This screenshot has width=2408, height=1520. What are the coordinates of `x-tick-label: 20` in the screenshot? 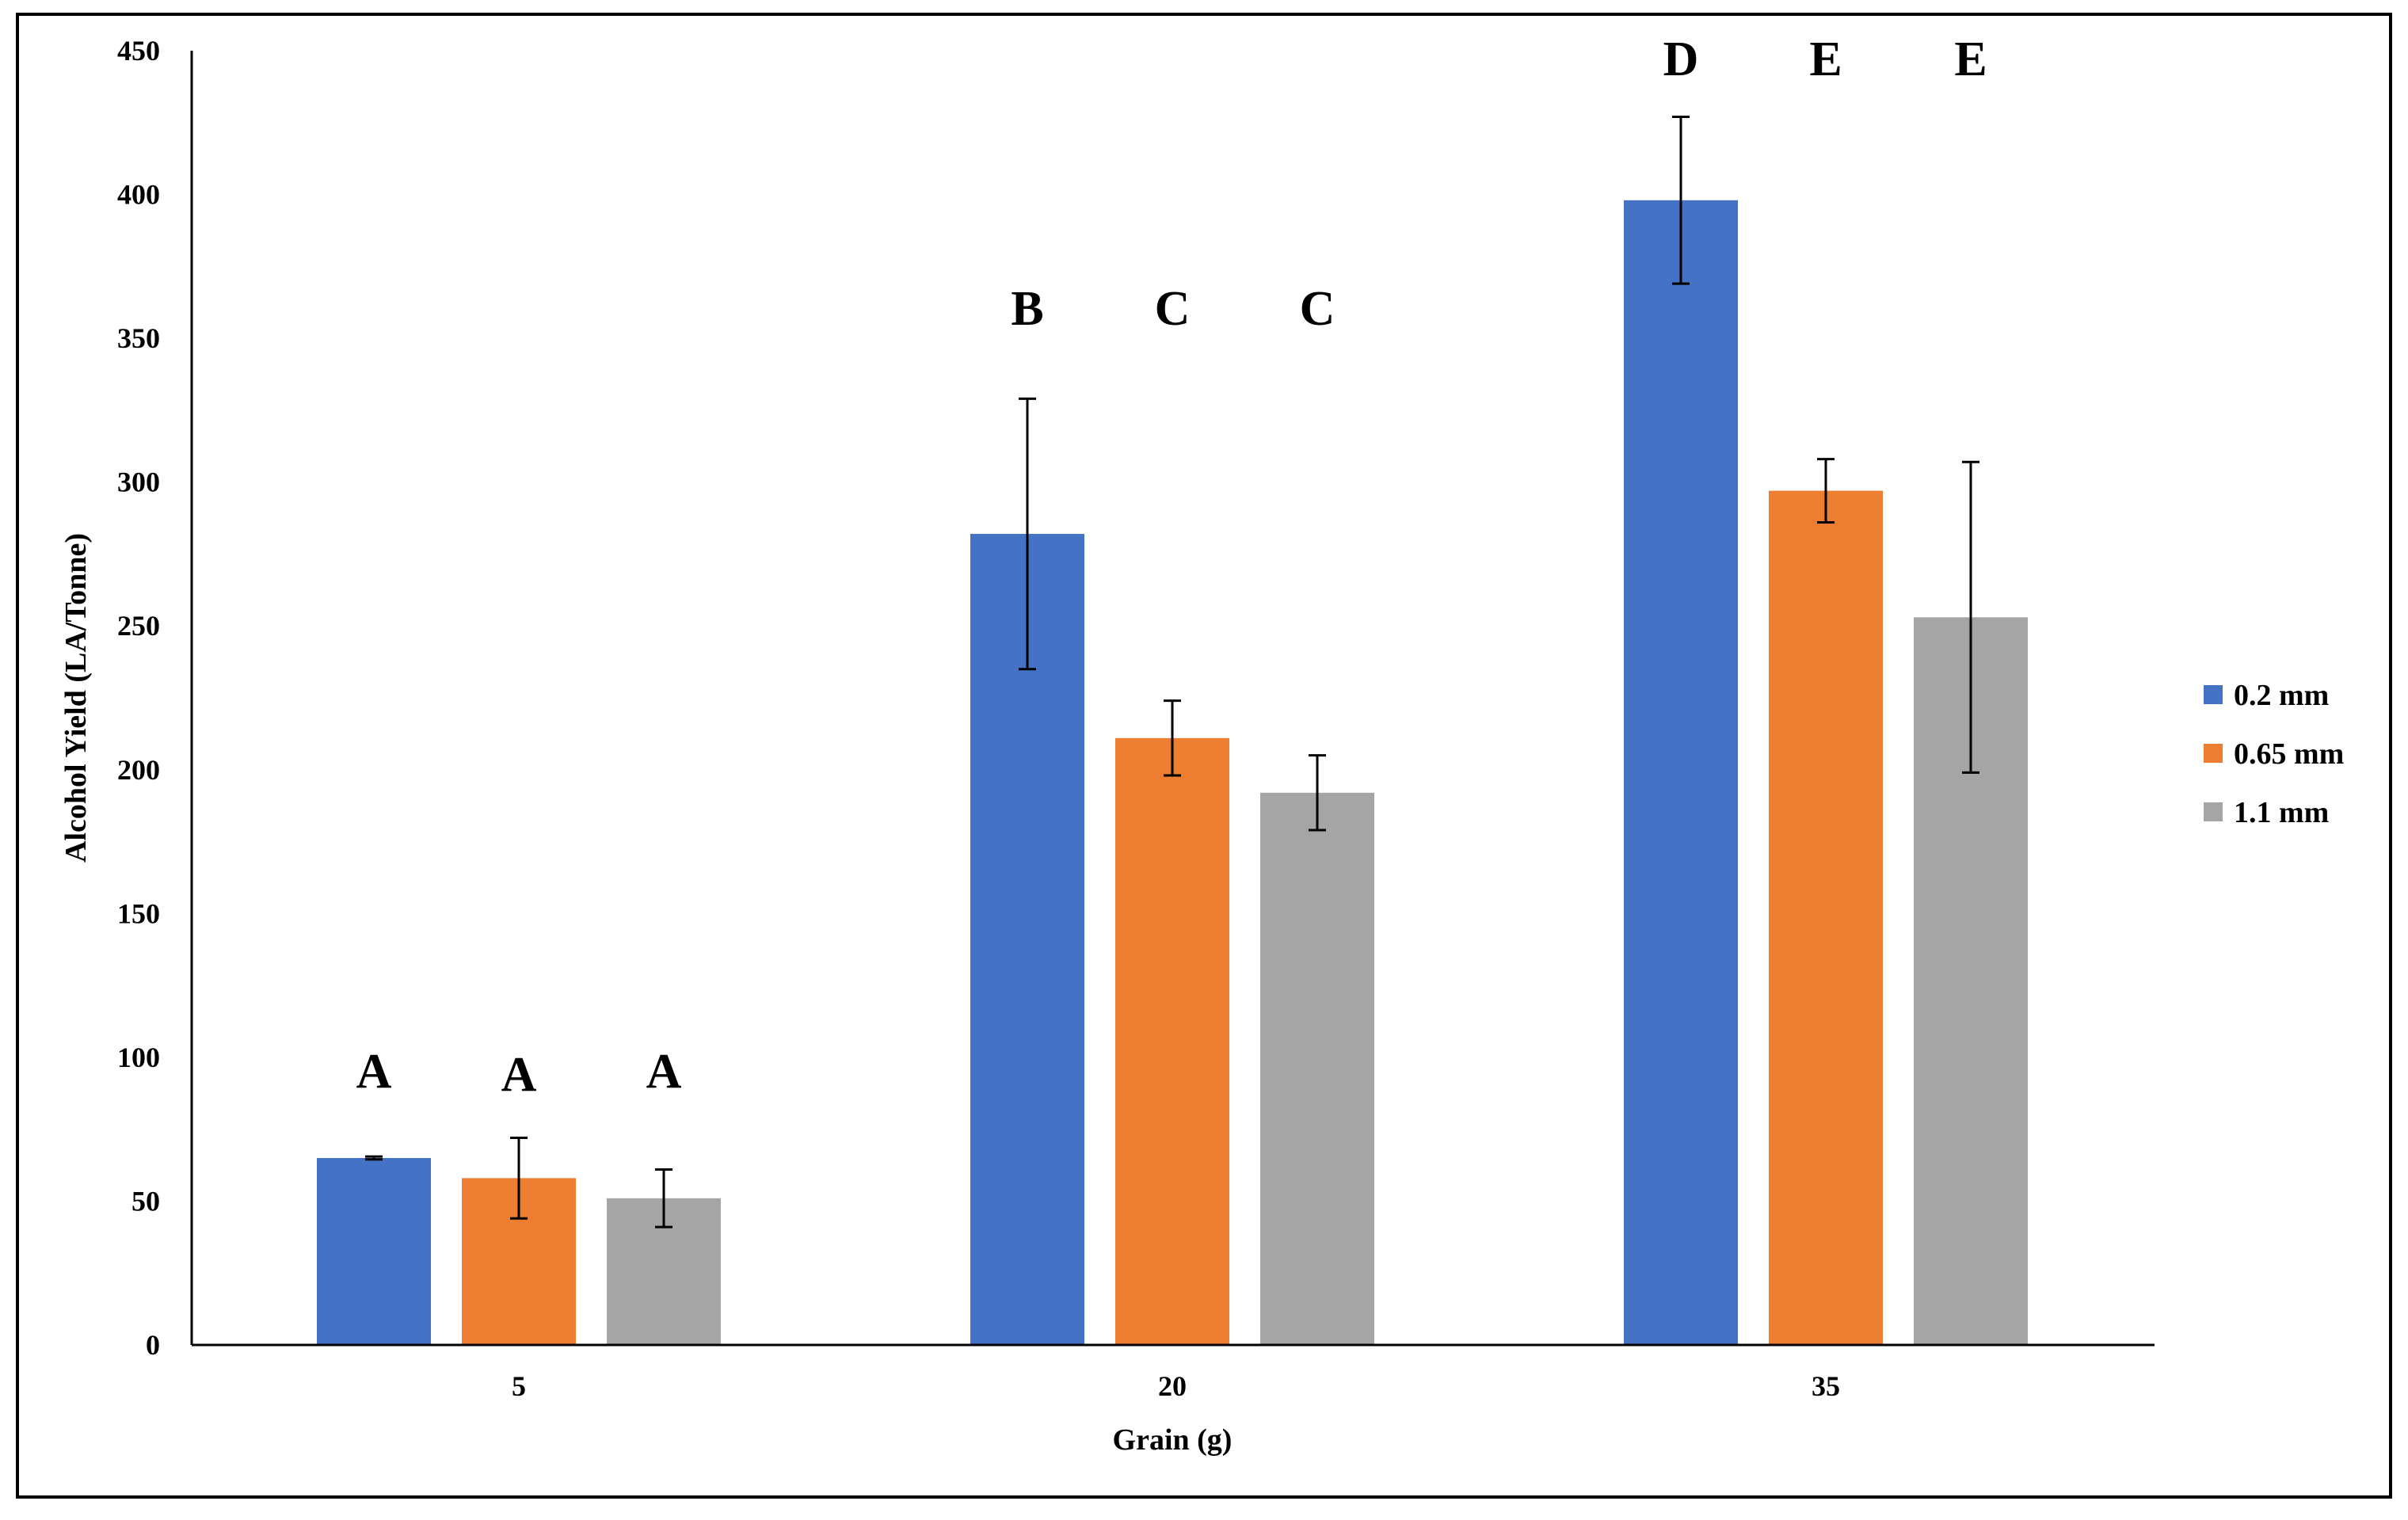 It's located at (1173, 1386).